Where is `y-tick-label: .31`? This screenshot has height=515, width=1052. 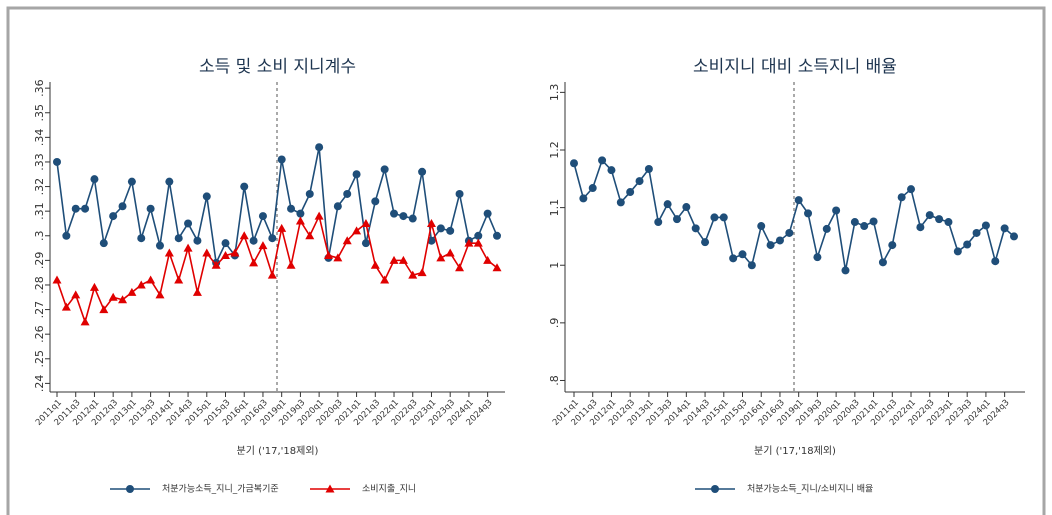
y-tick-label: .31 is located at coordinates (39, 211).